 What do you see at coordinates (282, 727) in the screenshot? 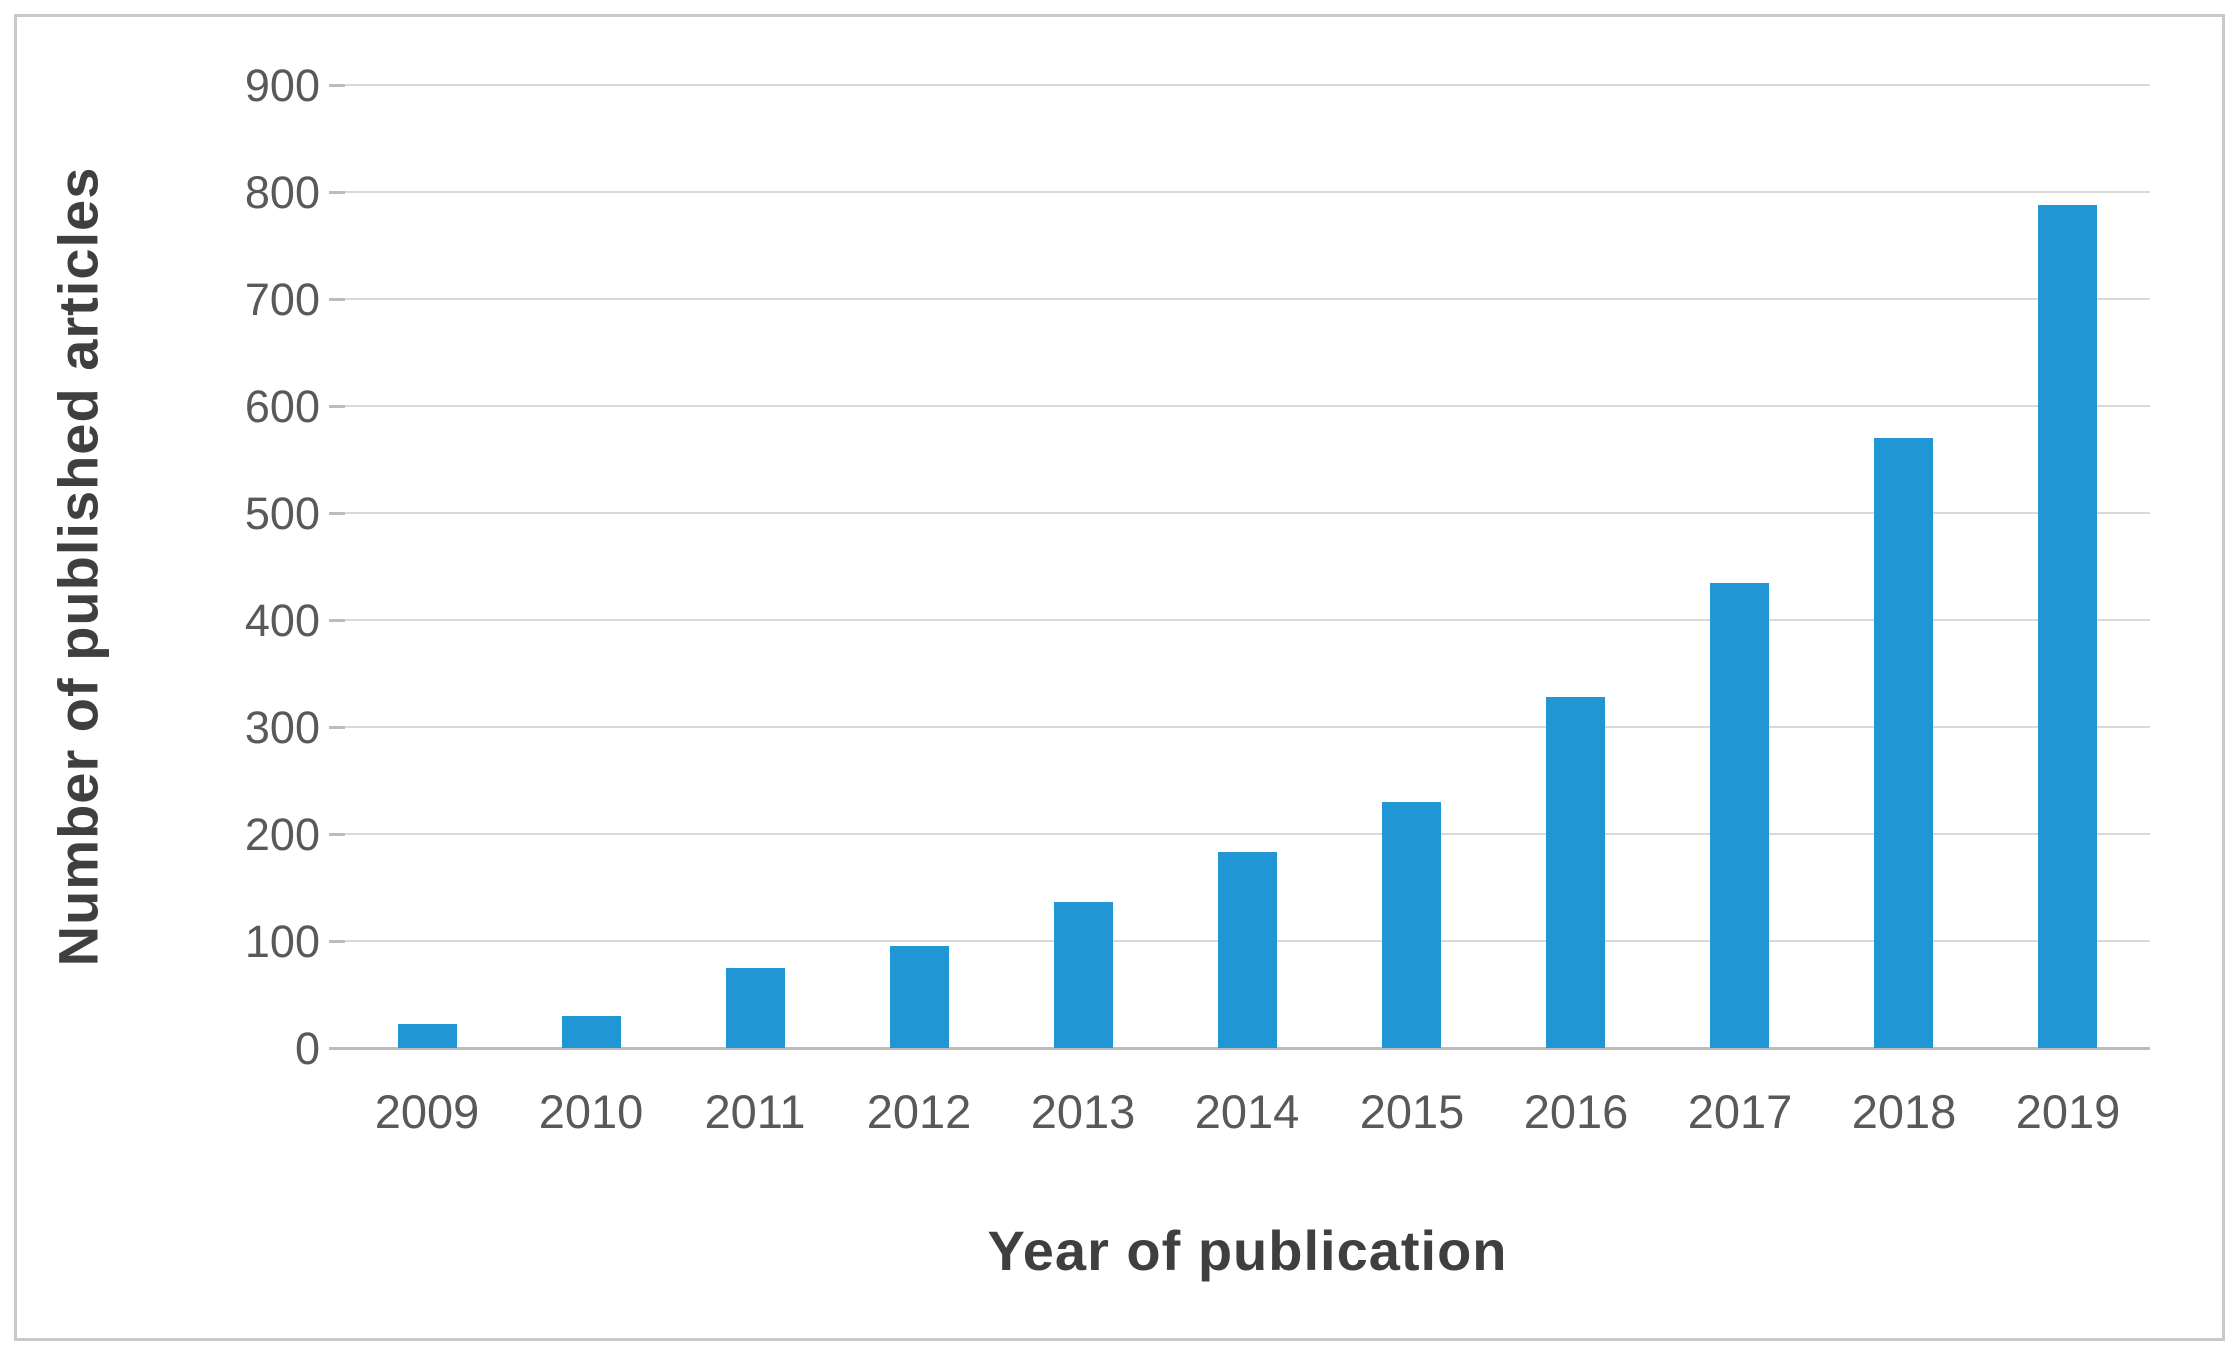
I see `y-tick-label: 300` at bounding box center [282, 727].